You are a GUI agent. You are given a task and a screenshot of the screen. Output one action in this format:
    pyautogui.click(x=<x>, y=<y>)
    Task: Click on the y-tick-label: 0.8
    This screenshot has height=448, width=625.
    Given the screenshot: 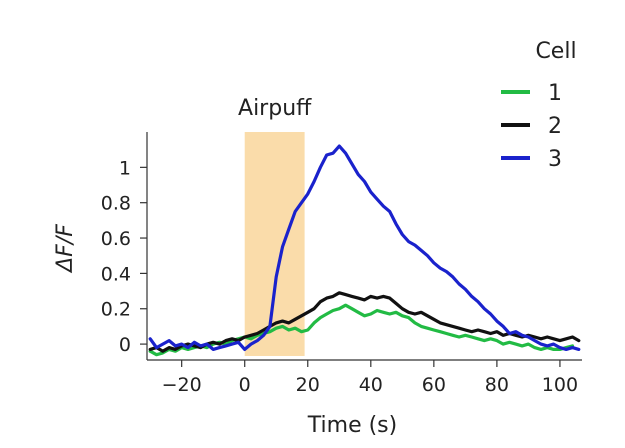 What is the action you would take?
    pyautogui.click(x=116, y=204)
    